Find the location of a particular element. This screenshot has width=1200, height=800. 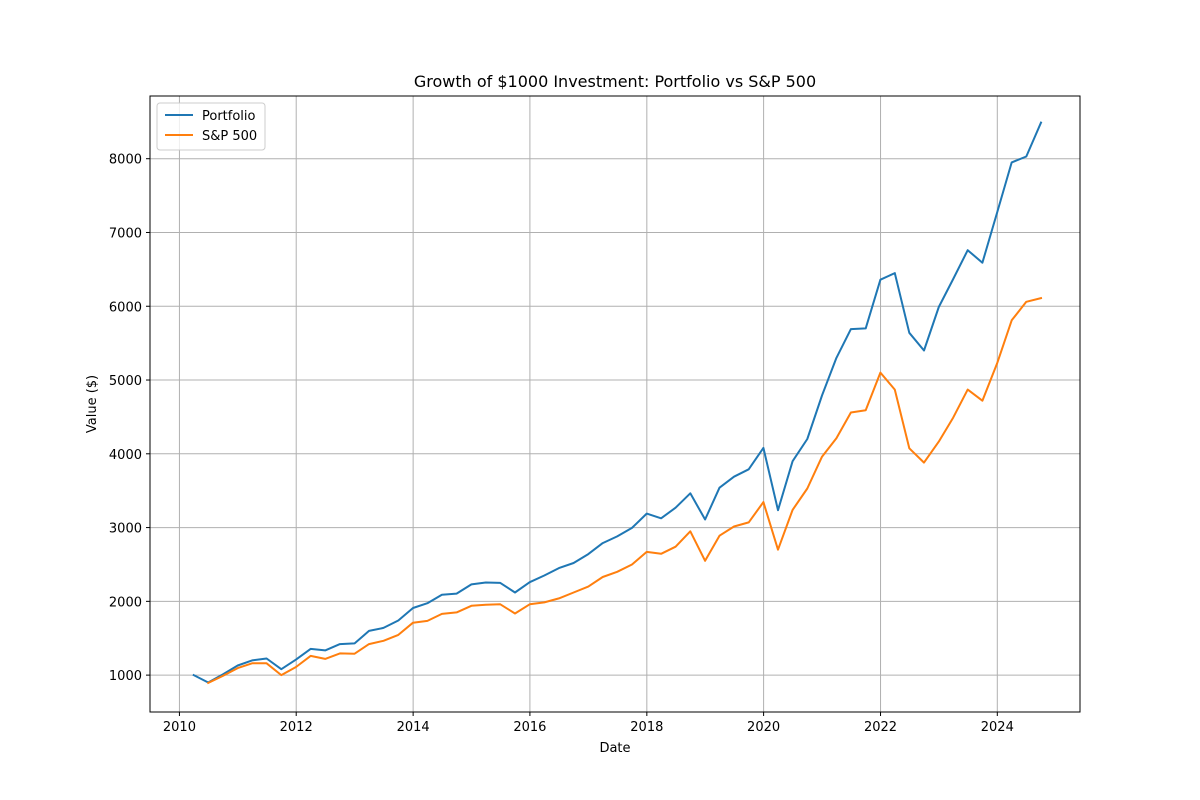

y-tick-label: 7000 is located at coordinates (125, 233).